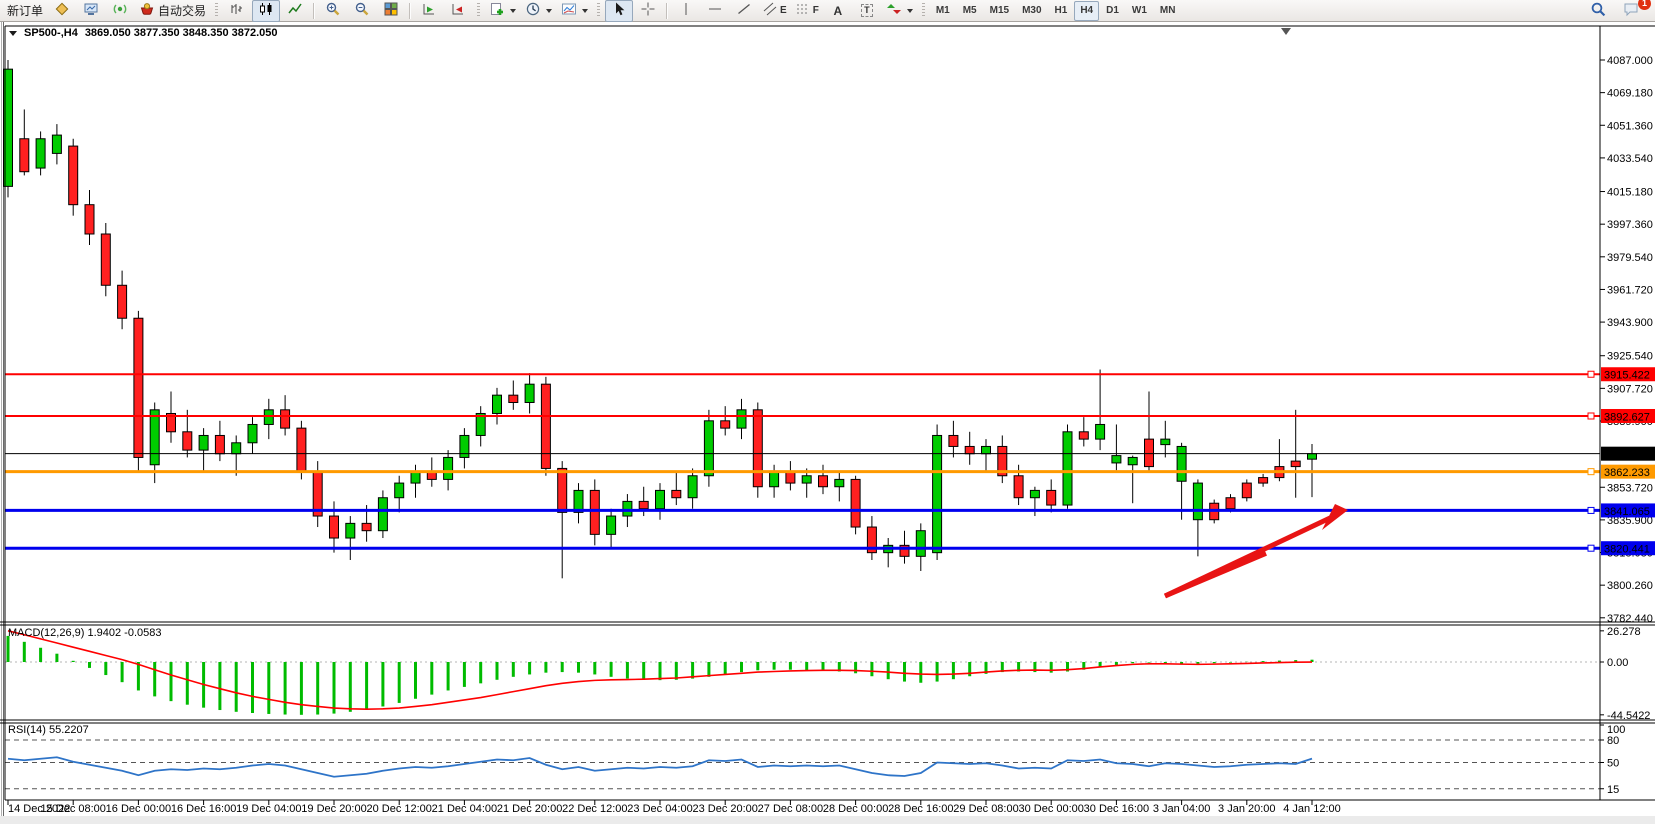  Describe the element at coordinates (333, 11) in the screenshot. I see `zoom-in-button` at that location.